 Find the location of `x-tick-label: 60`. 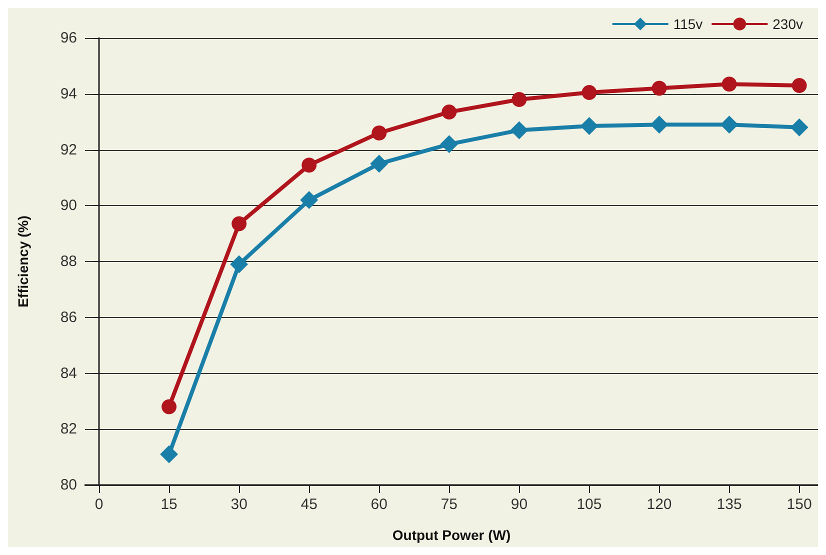

x-tick-label: 60 is located at coordinates (379, 504).